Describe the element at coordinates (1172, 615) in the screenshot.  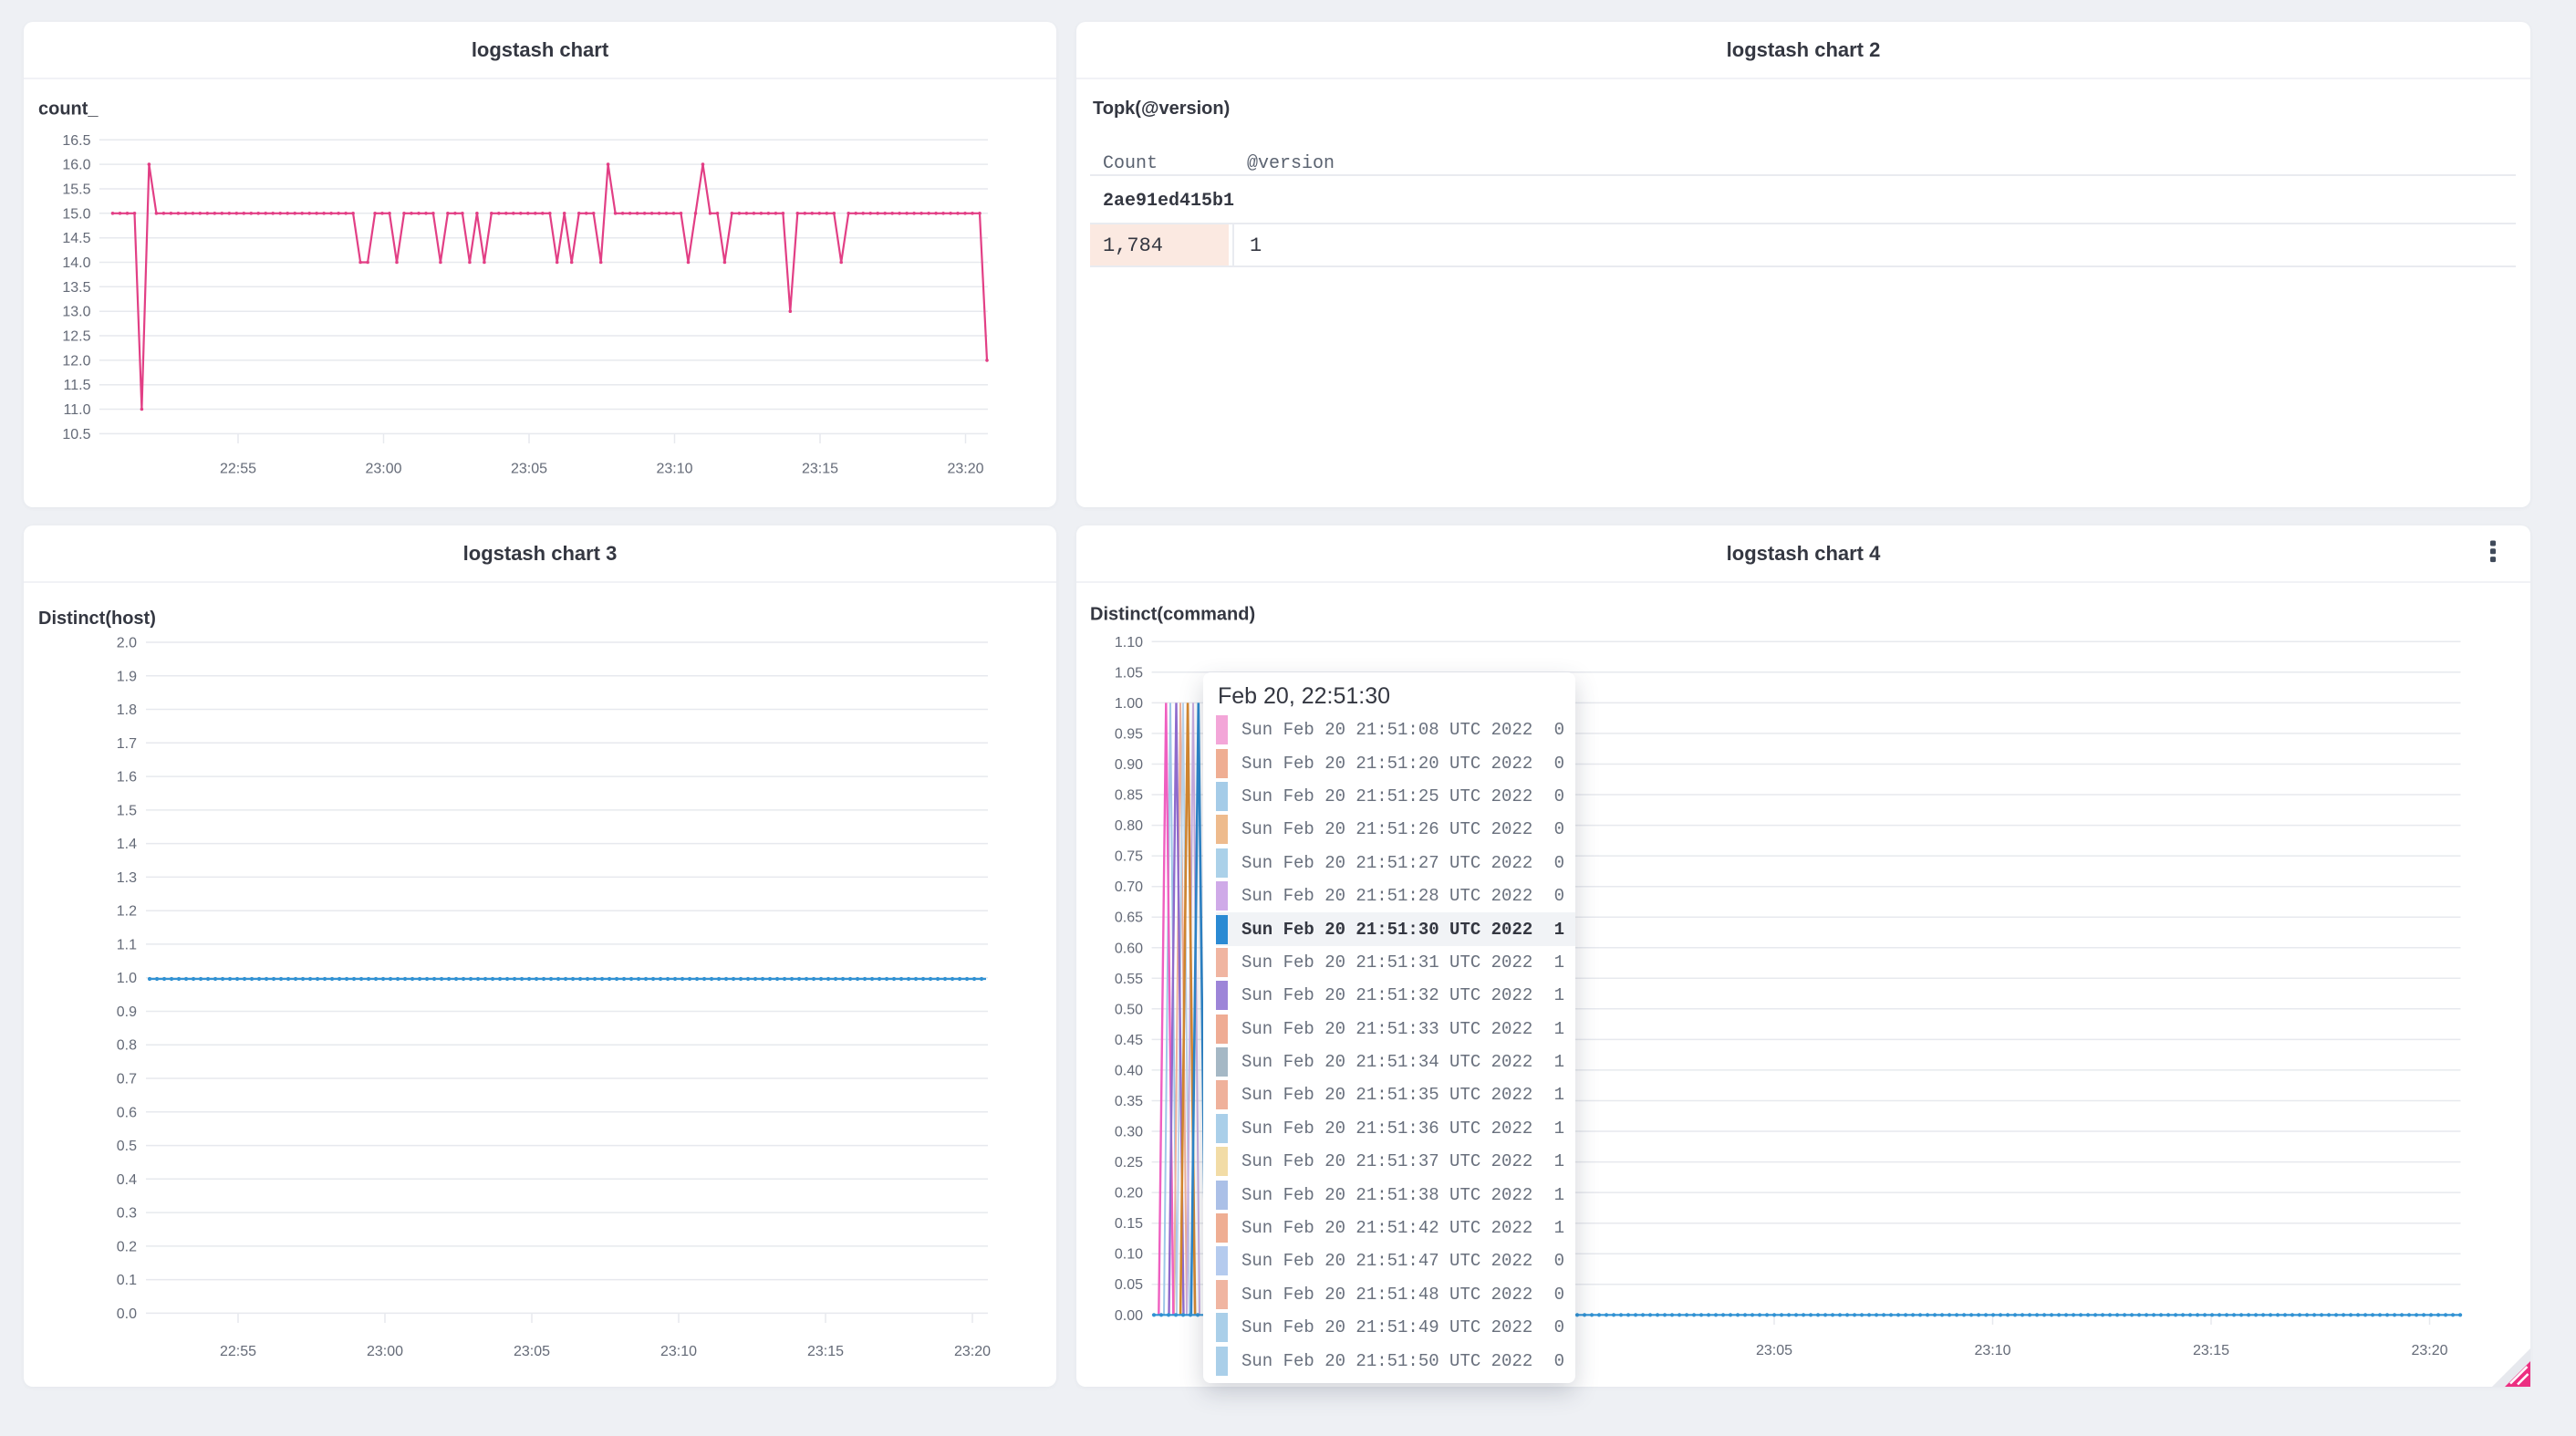
I see `svg-text: Distinct(command)` at that location.